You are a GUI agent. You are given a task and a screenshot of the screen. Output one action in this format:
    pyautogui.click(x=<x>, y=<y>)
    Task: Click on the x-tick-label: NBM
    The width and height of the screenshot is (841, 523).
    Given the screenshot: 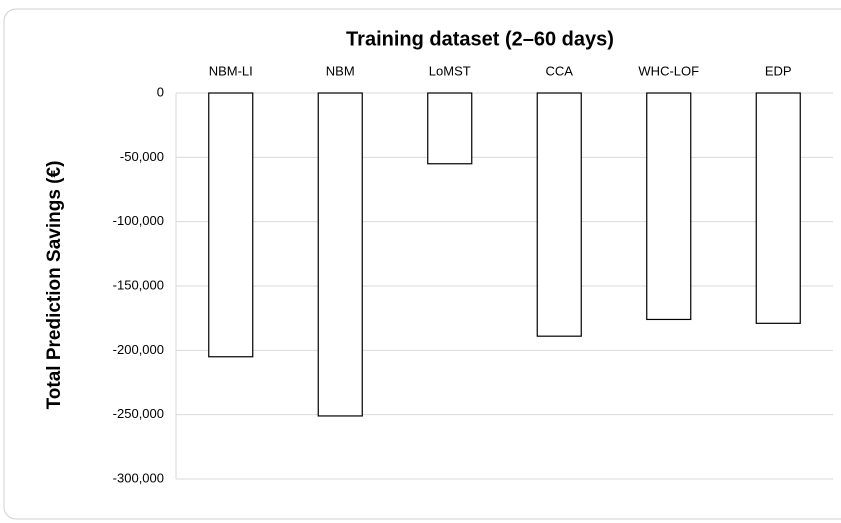 What is the action you would take?
    pyautogui.click(x=340, y=70)
    